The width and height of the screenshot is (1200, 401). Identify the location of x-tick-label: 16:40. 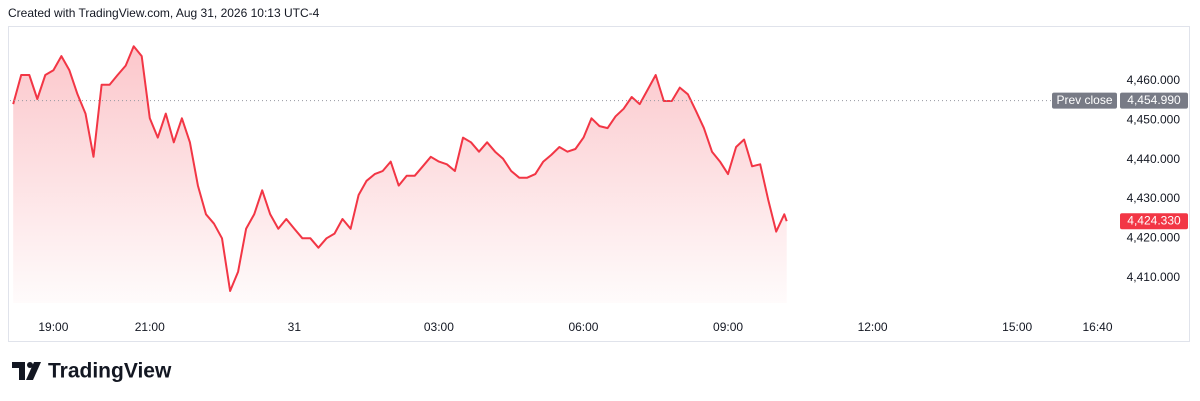
(1097, 327).